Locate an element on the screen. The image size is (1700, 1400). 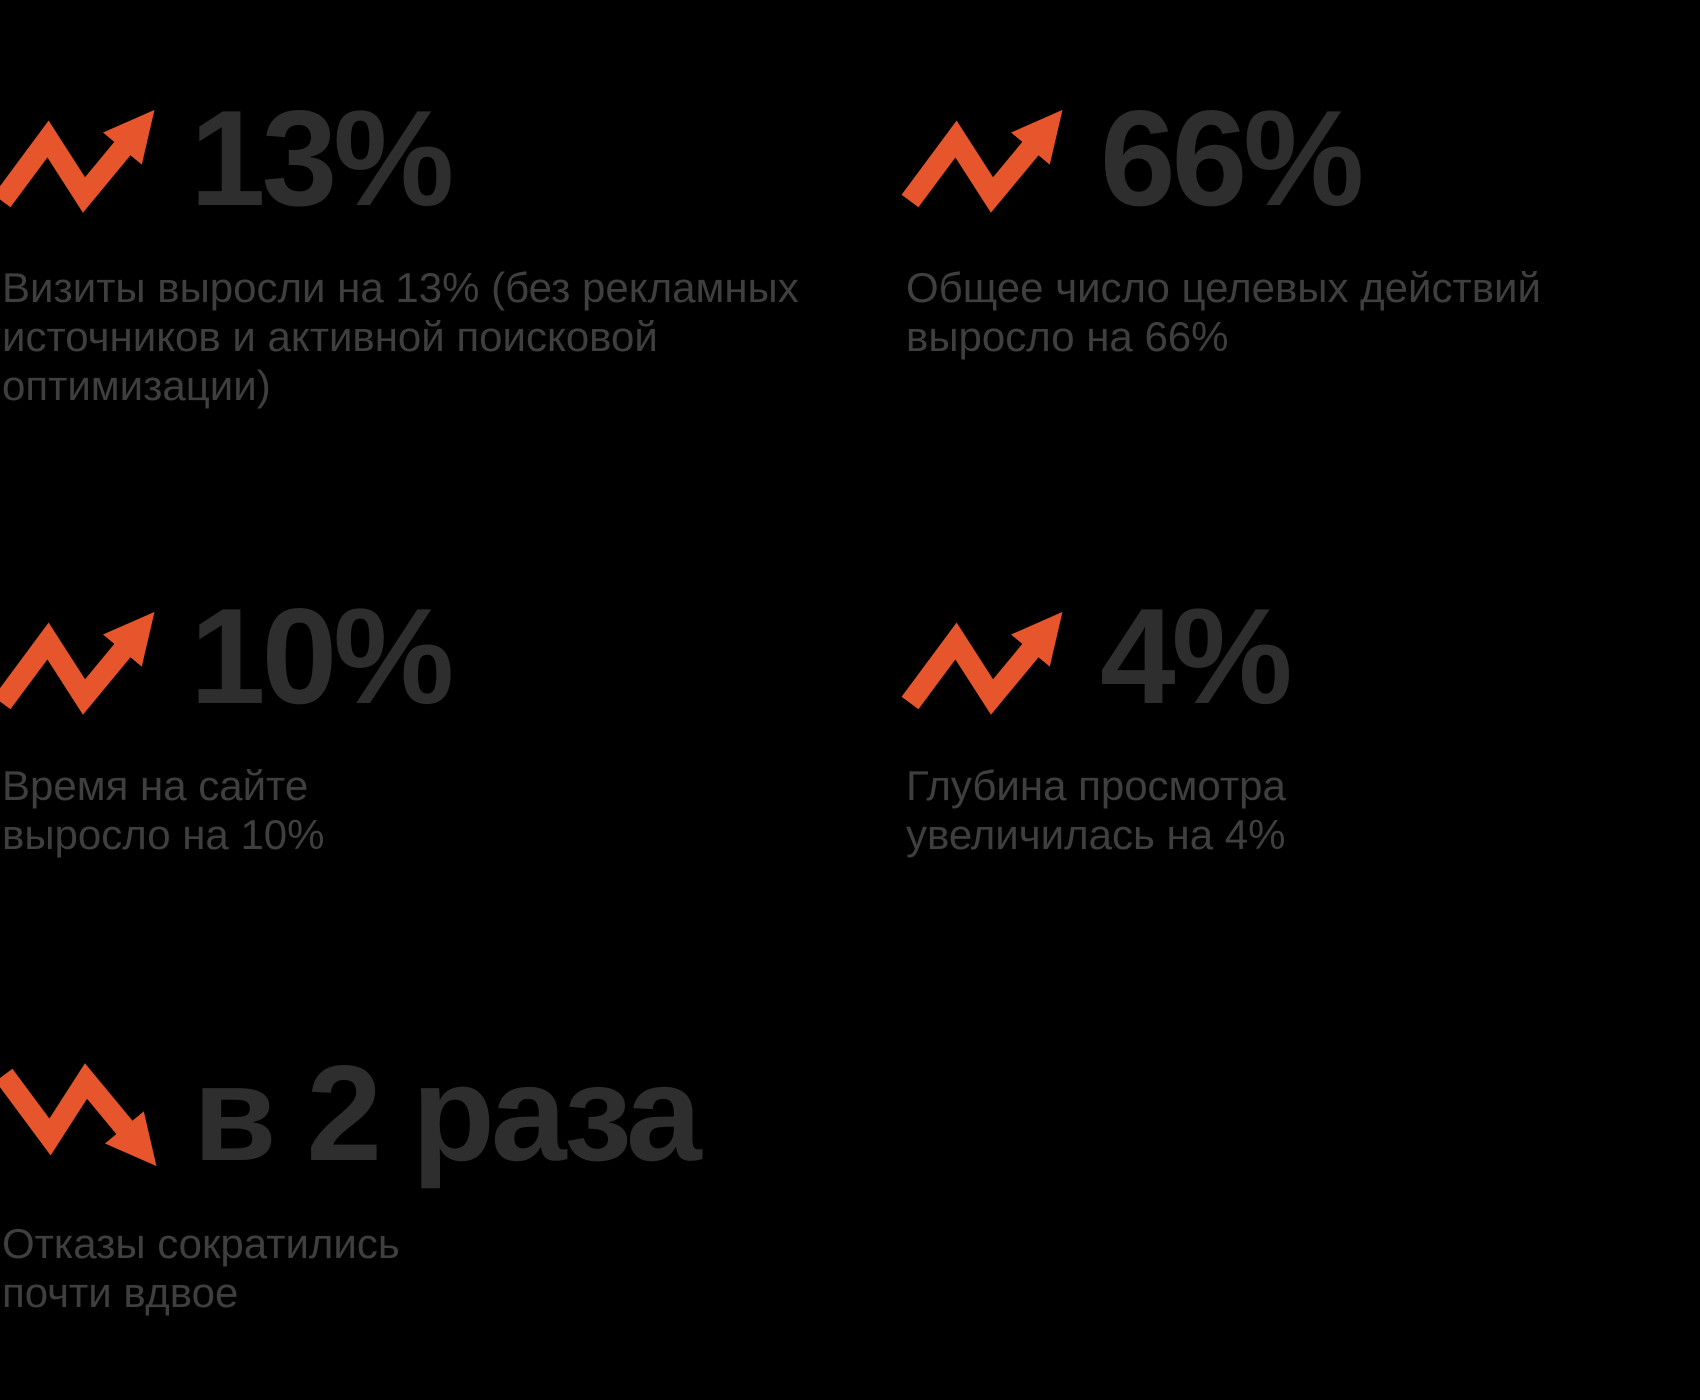
metric-value-goal-actions: 66% is located at coordinates (1232, 158).